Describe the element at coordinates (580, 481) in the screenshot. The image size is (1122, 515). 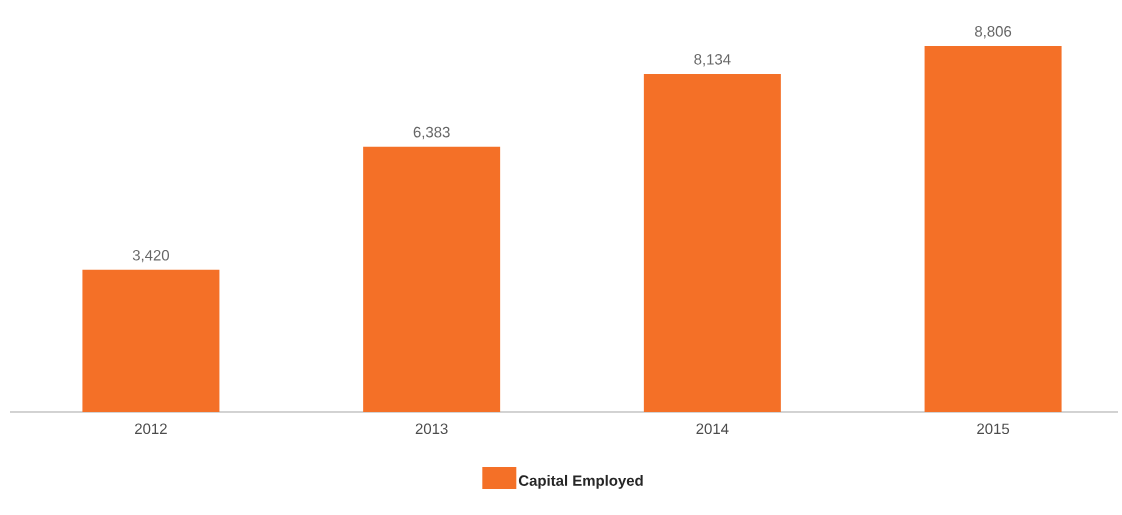
I see `legend-label: Capital Employed` at that location.